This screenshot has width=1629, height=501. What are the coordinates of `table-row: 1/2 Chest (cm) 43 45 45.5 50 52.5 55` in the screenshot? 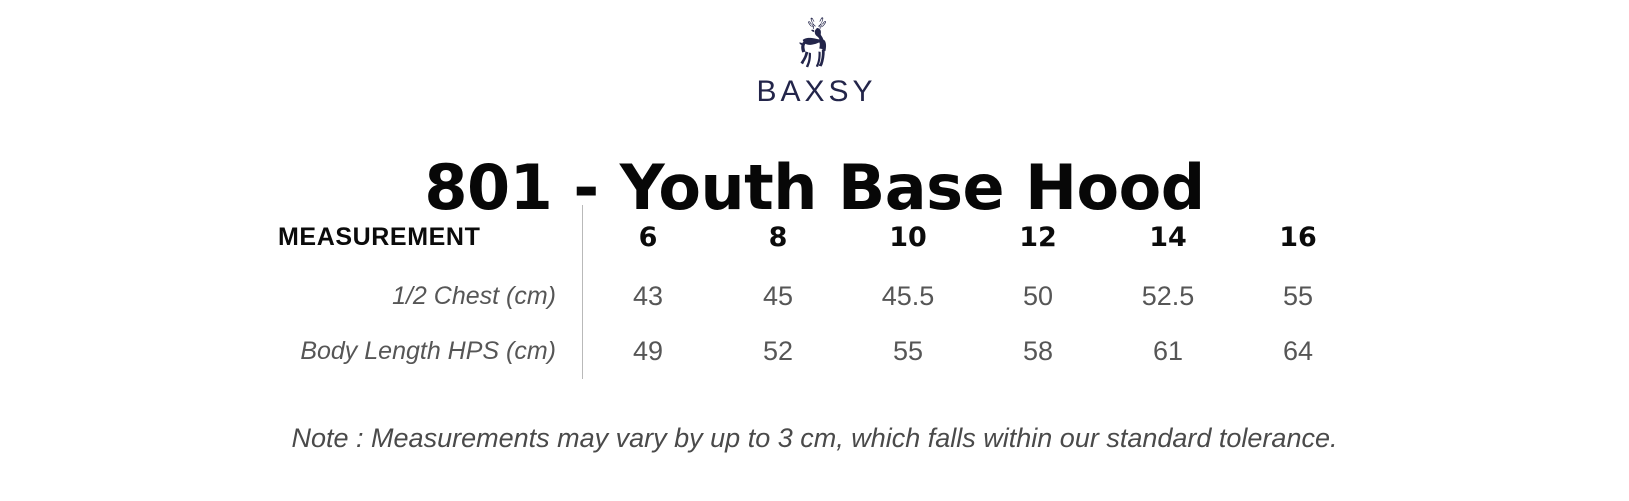 It's located at (814, 296).